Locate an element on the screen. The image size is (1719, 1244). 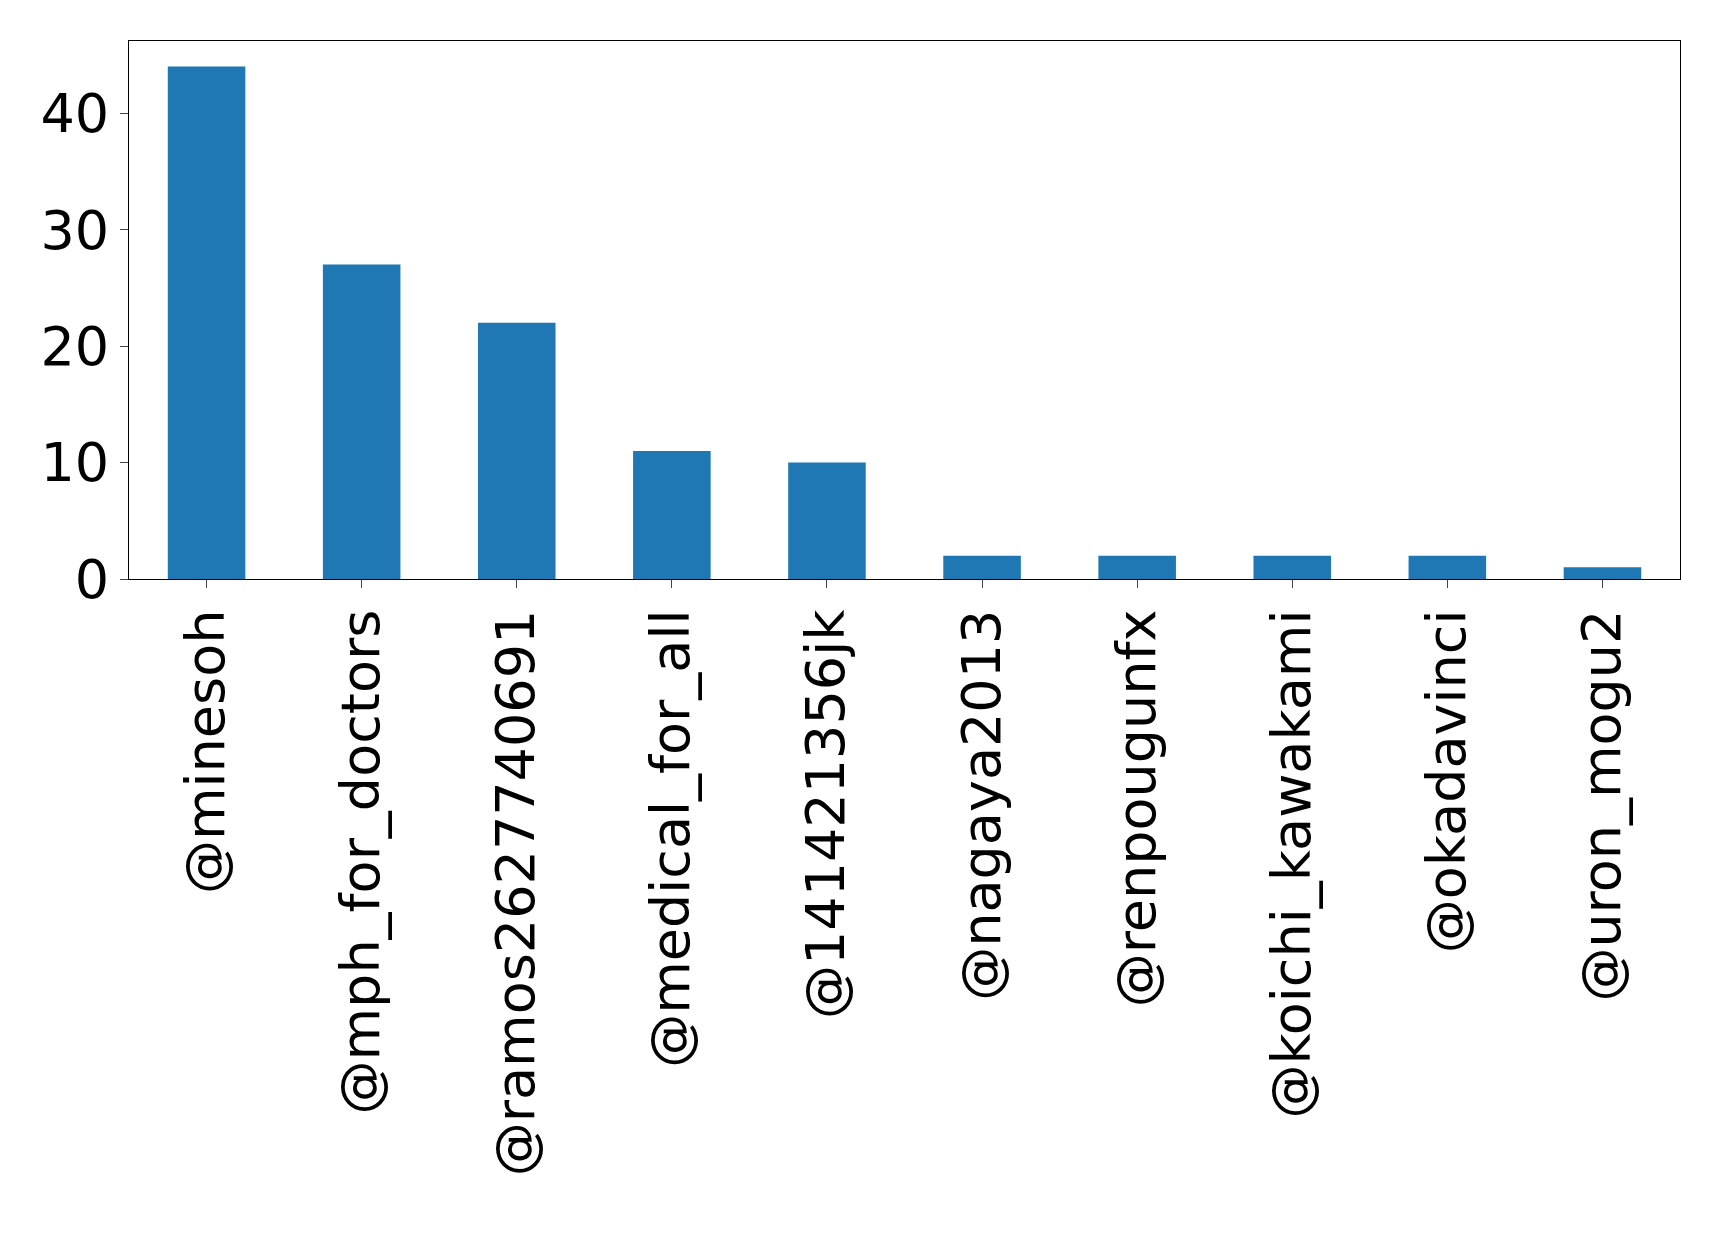
x-tick-label: @uron_mogu2 is located at coordinates (1601, 805).